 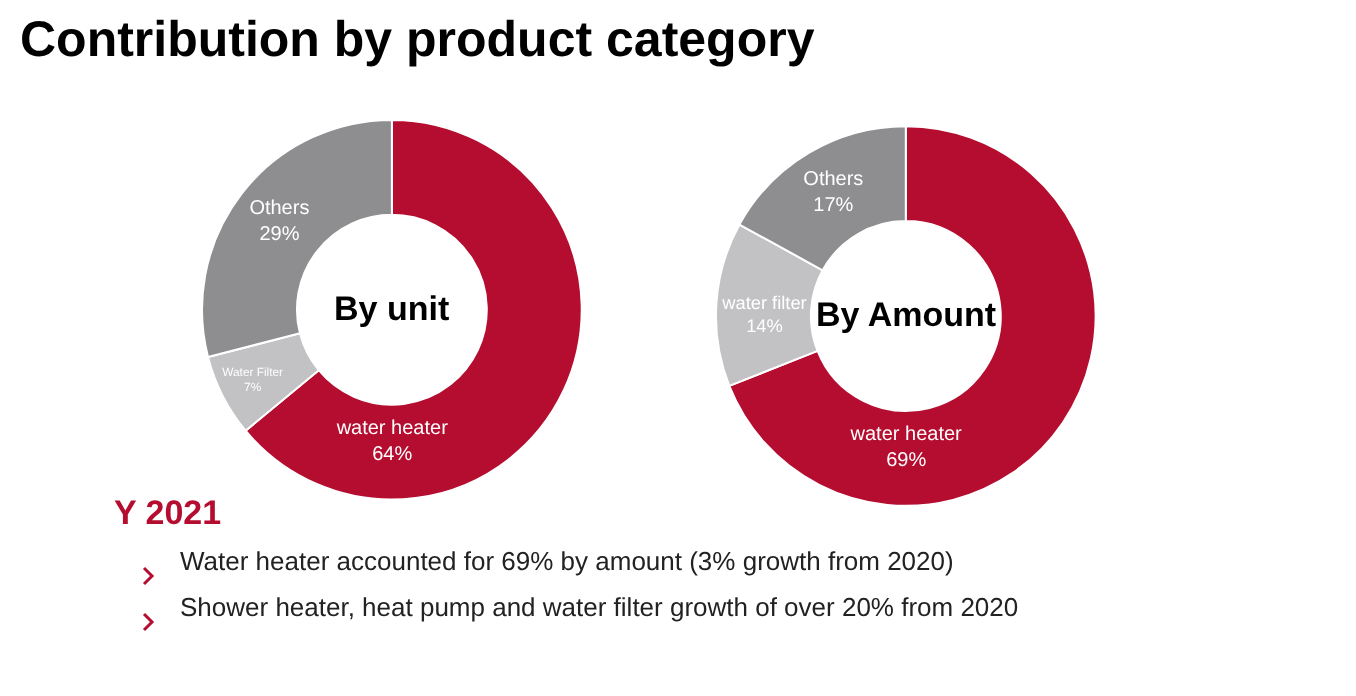 I want to click on text: By Amount, so click(x=906, y=315).